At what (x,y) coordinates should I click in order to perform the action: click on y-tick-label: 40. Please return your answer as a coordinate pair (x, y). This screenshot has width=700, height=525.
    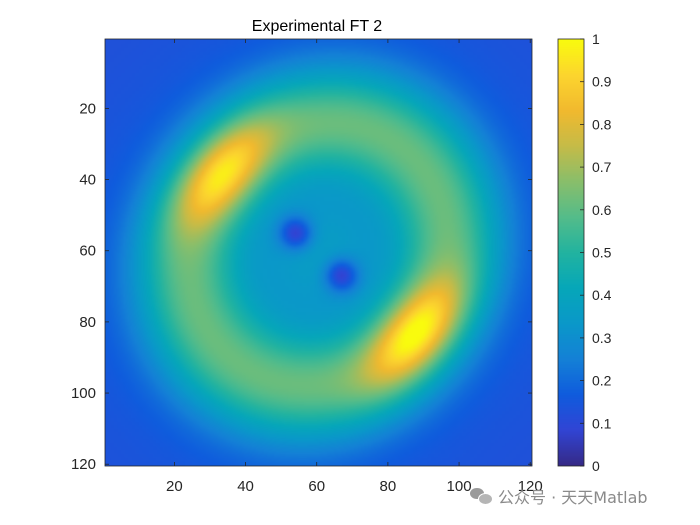
    Looking at the image, I should click on (87, 180).